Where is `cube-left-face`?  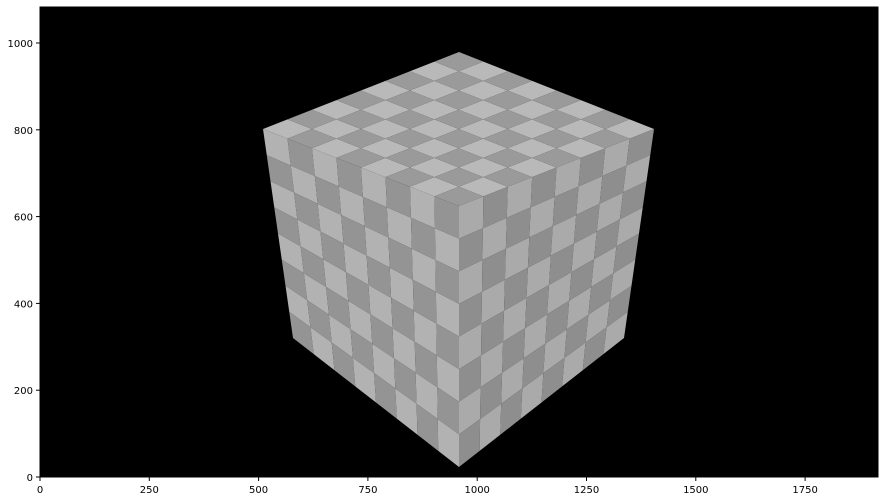
cube-left-face is located at coordinates (361, 298).